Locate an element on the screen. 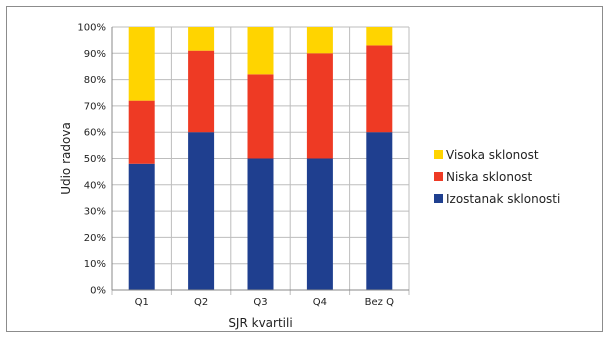 The height and width of the screenshot is (338, 609). y-tick-label: 70% is located at coordinates (95, 106).